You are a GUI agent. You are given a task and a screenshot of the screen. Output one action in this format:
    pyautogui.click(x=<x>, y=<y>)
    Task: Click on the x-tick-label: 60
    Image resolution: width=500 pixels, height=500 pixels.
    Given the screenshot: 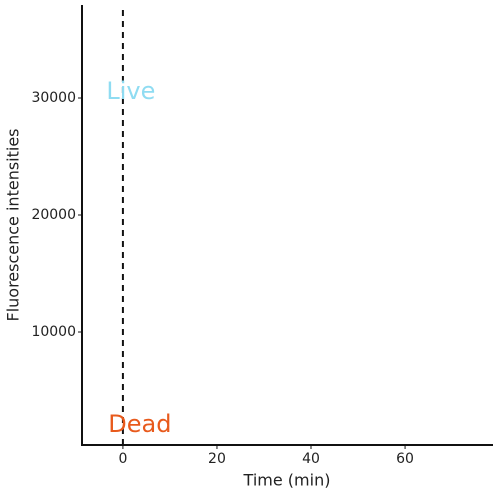 What is the action you would take?
    pyautogui.click(x=405, y=459)
    